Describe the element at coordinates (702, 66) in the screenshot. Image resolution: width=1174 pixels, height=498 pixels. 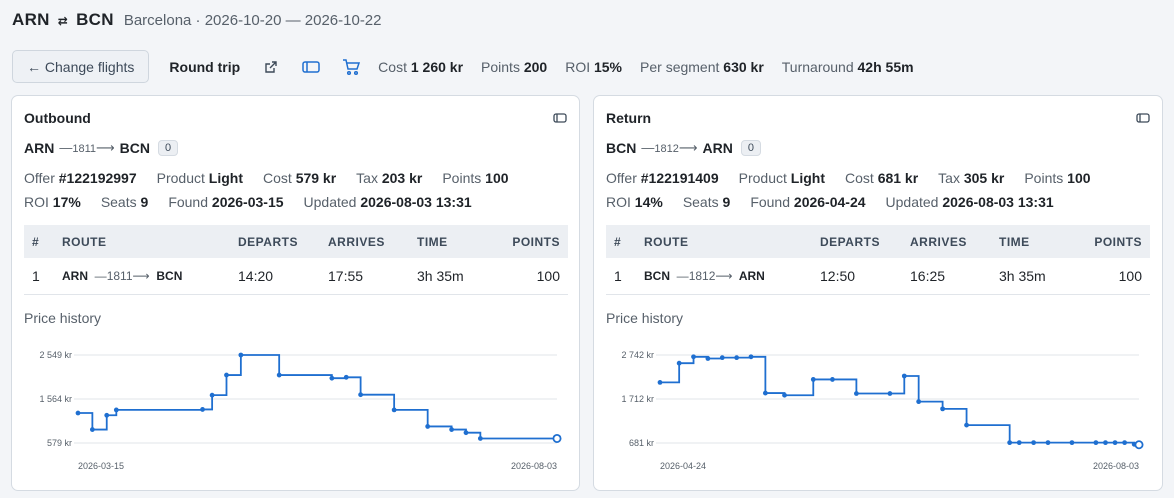
I see `stat-per-segment: Per segment 630 kr` at that location.